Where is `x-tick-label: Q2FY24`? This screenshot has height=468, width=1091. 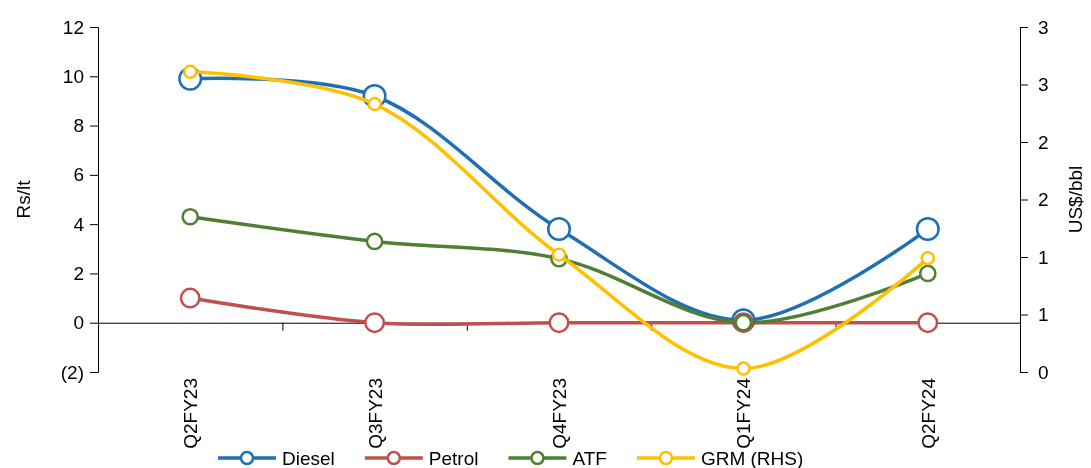 x-tick-label: Q2FY24 is located at coordinates (928, 413).